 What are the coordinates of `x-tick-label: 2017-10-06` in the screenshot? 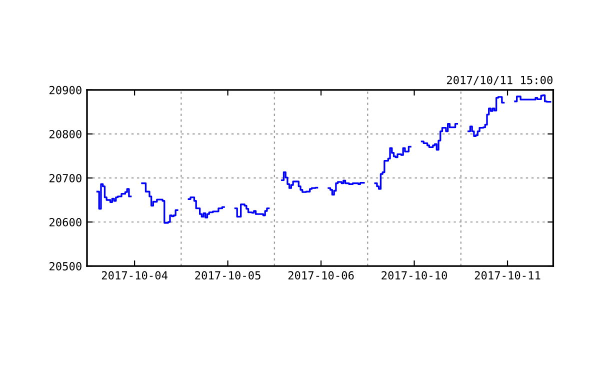 It's located at (321, 275).